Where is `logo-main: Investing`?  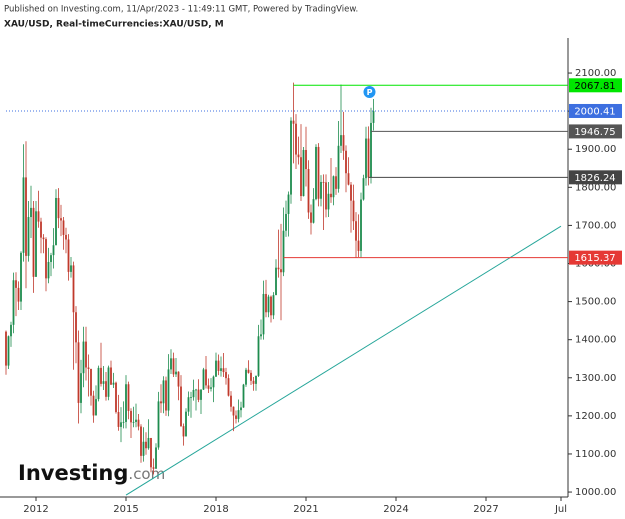
logo-main: Investing is located at coordinates (73, 473).